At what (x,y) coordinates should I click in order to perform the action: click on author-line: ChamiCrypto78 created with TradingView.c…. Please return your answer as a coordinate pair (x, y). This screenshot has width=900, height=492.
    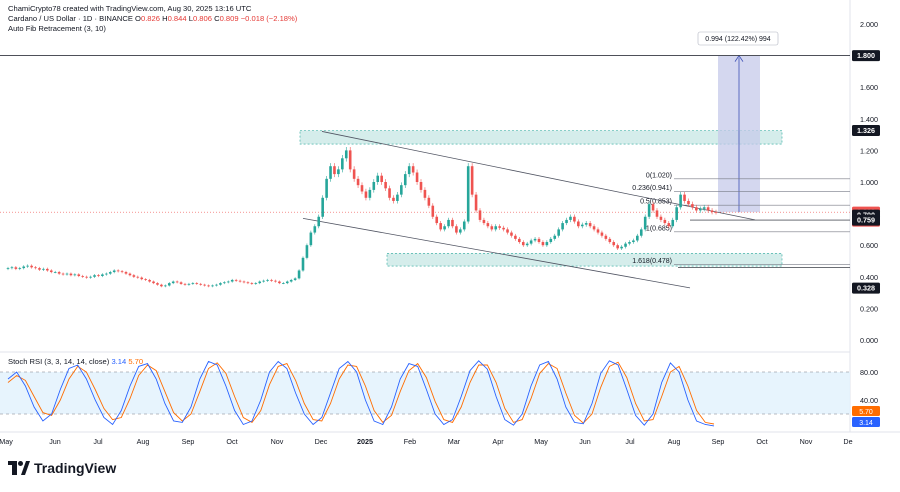
    Looking at the image, I should click on (129, 9).